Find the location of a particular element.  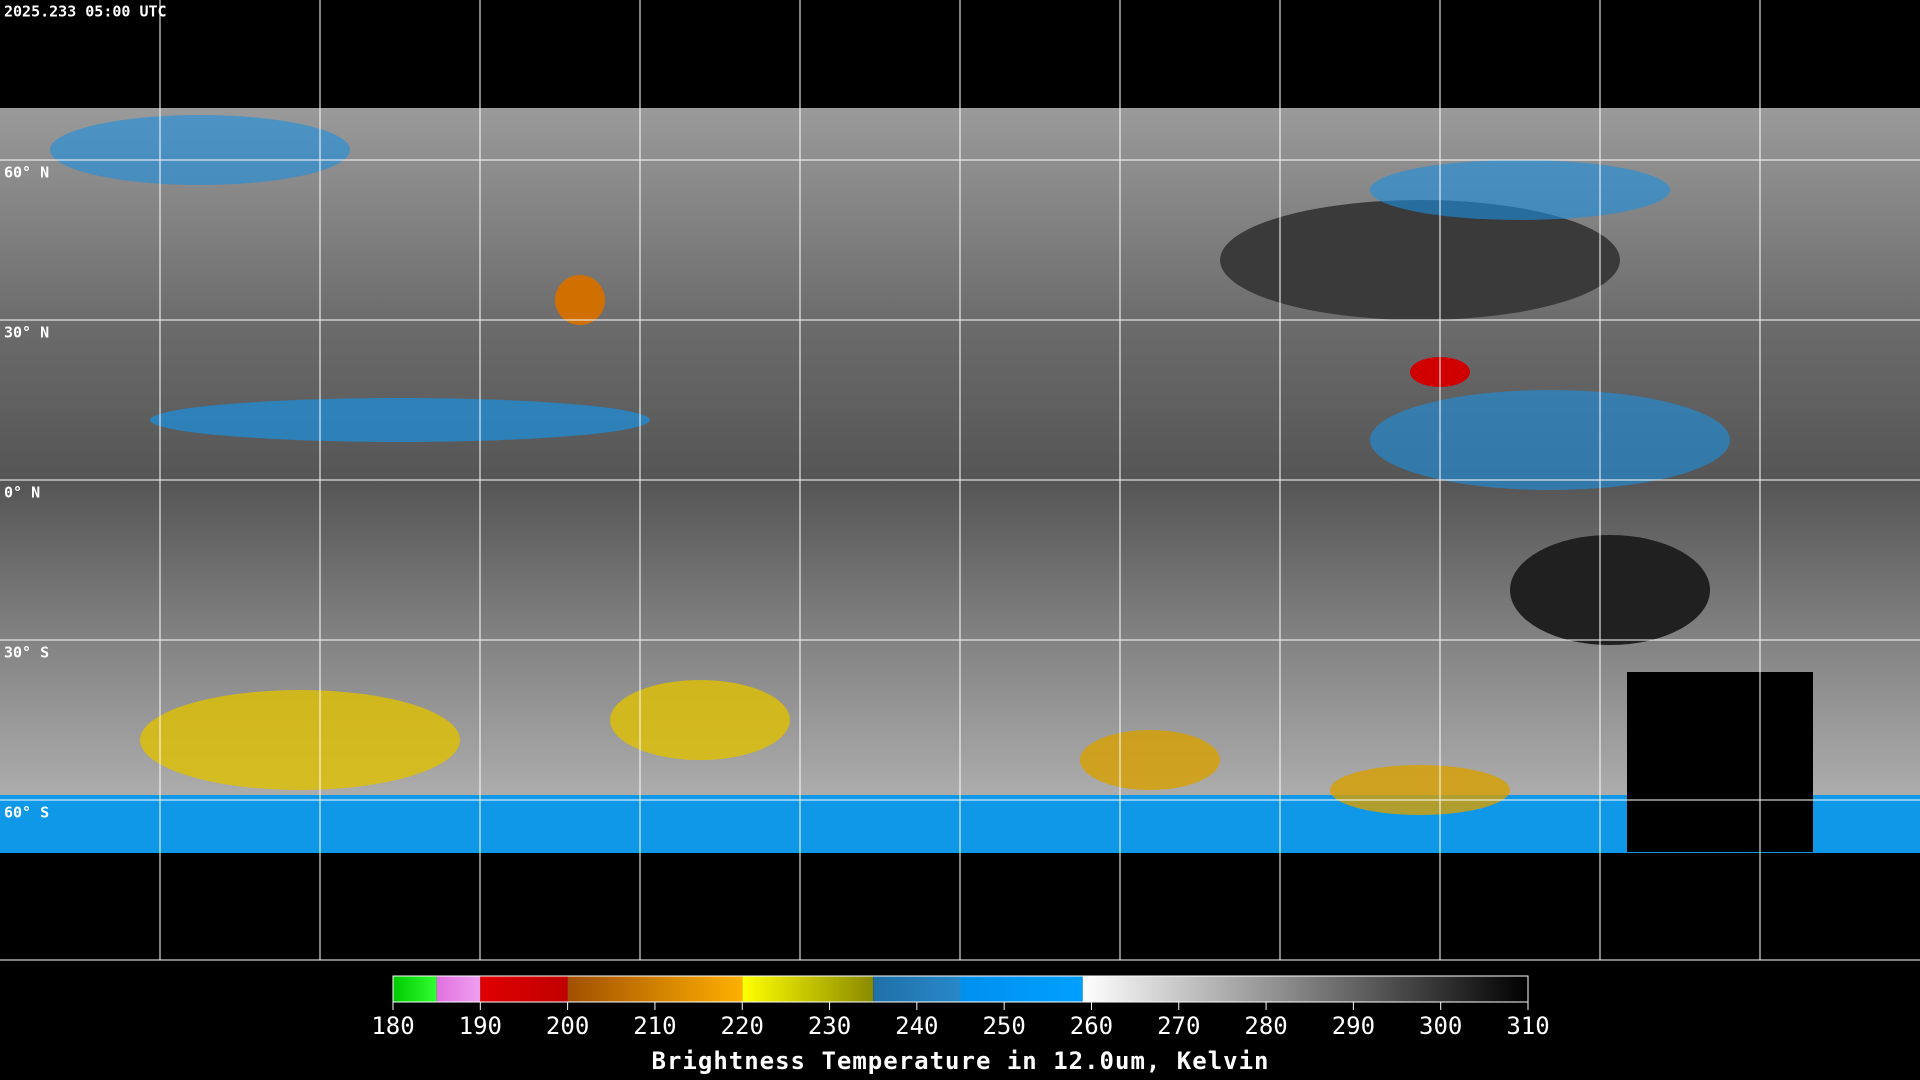

latitude-label: 30° S is located at coordinates (26, 653).